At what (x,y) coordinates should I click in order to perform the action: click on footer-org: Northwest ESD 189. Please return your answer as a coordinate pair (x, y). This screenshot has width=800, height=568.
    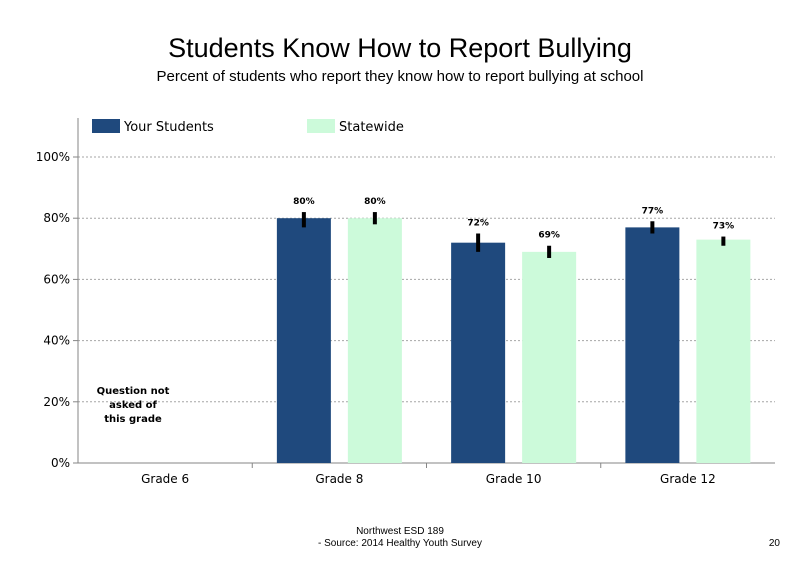
    Looking at the image, I should click on (400, 531).